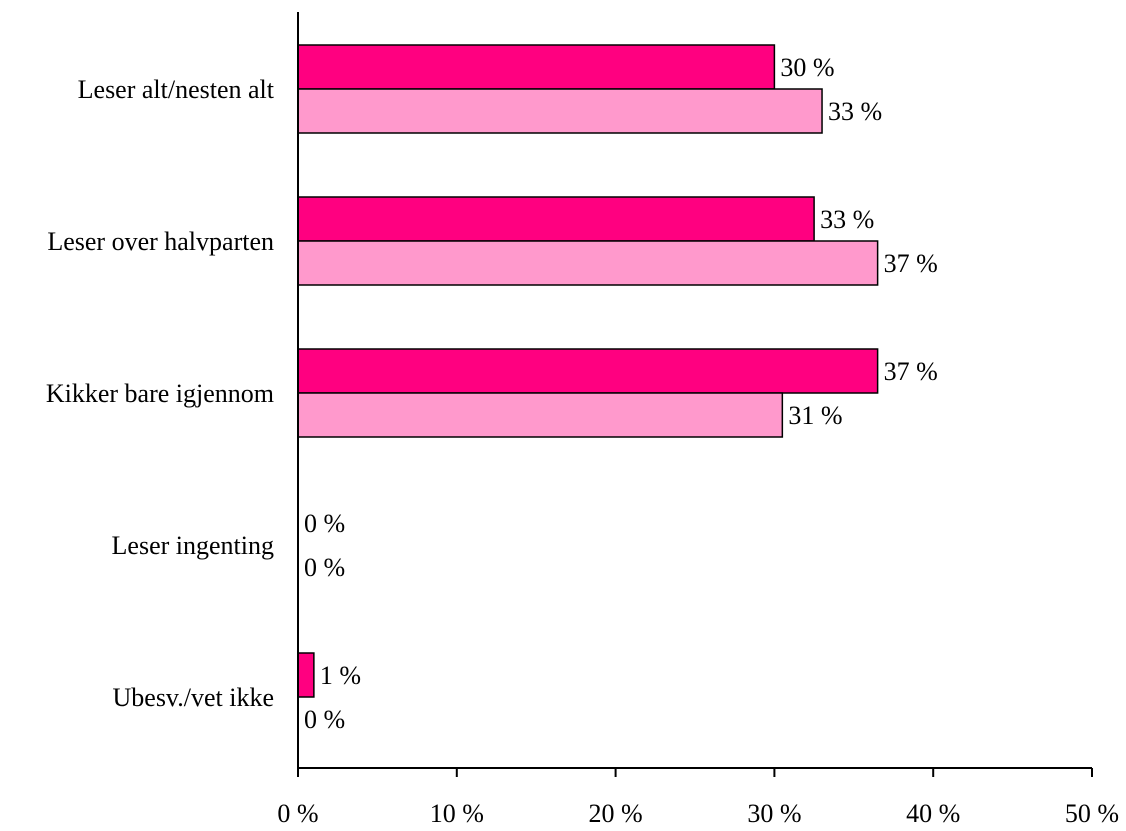  Describe the element at coordinates (194, 697) in the screenshot. I see `category-label-ubesv-vet-ikke: Ubesv./vet ikke` at that location.